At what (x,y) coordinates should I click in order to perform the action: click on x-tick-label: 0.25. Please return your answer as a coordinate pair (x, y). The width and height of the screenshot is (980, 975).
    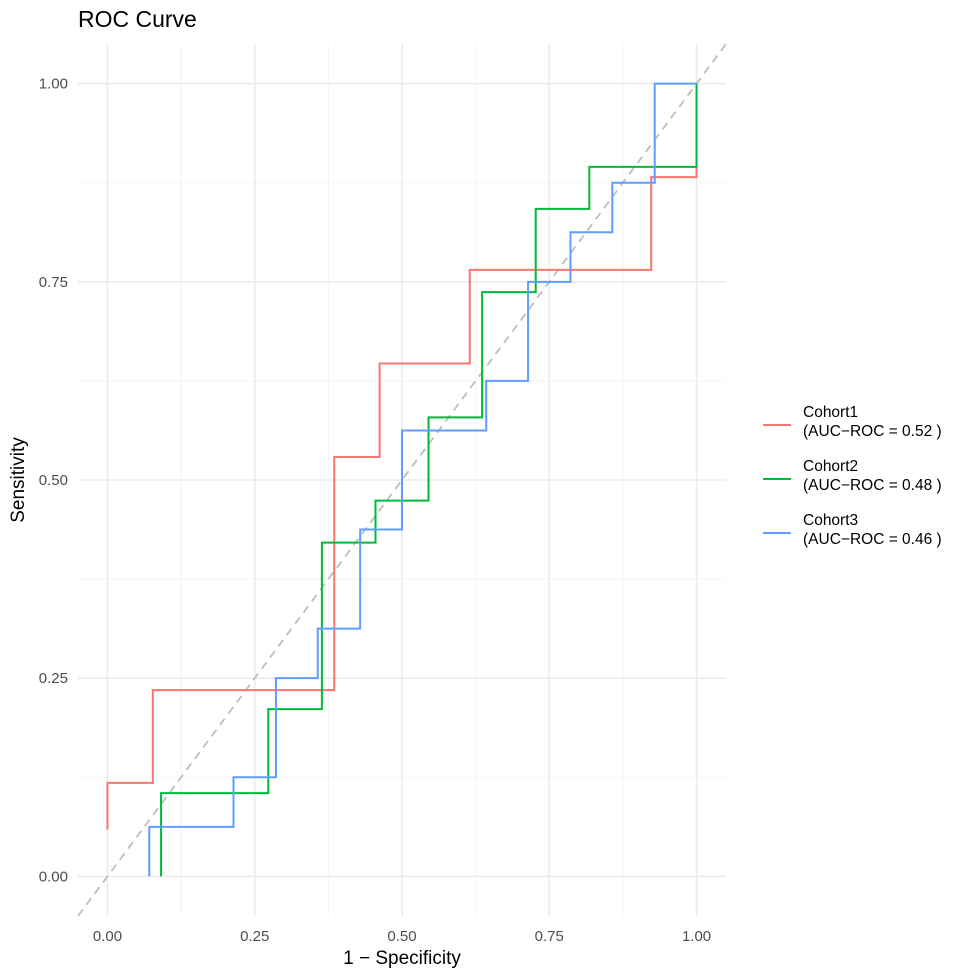
    Looking at the image, I should click on (254, 936).